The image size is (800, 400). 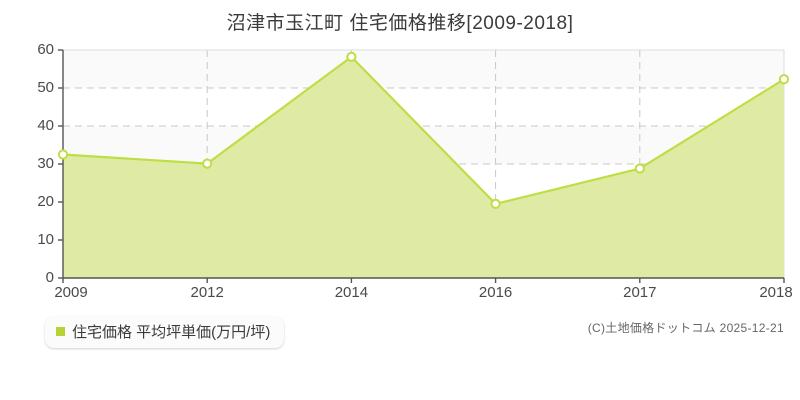 I want to click on page-title: 沼津市玉江町 住宅価格推移[2009-2018], so click(x=400, y=21).